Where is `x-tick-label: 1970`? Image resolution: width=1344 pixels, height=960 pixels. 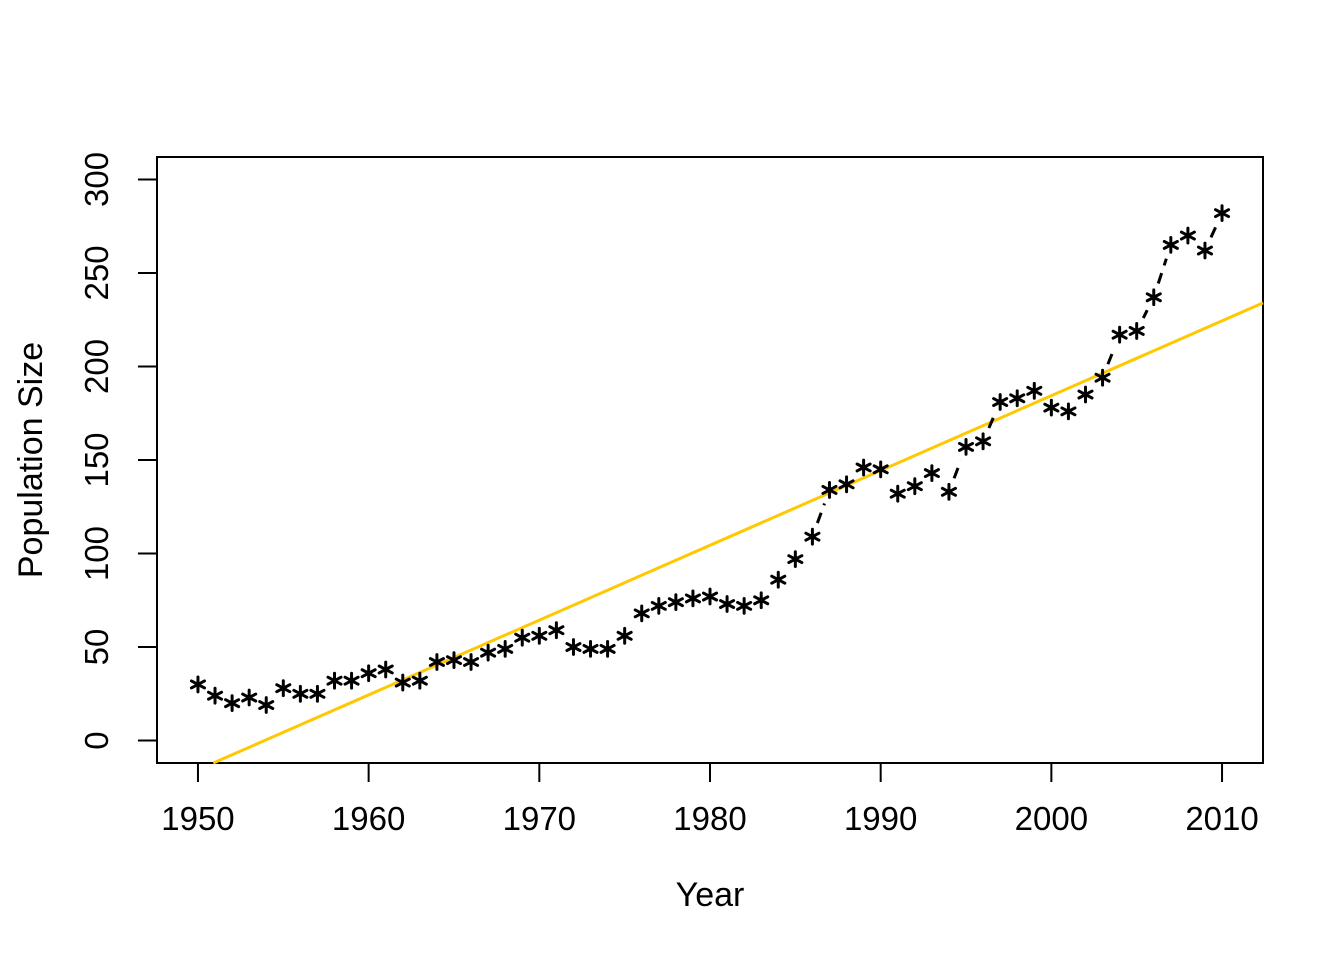
x-tick-label: 1970 is located at coordinates (539, 818).